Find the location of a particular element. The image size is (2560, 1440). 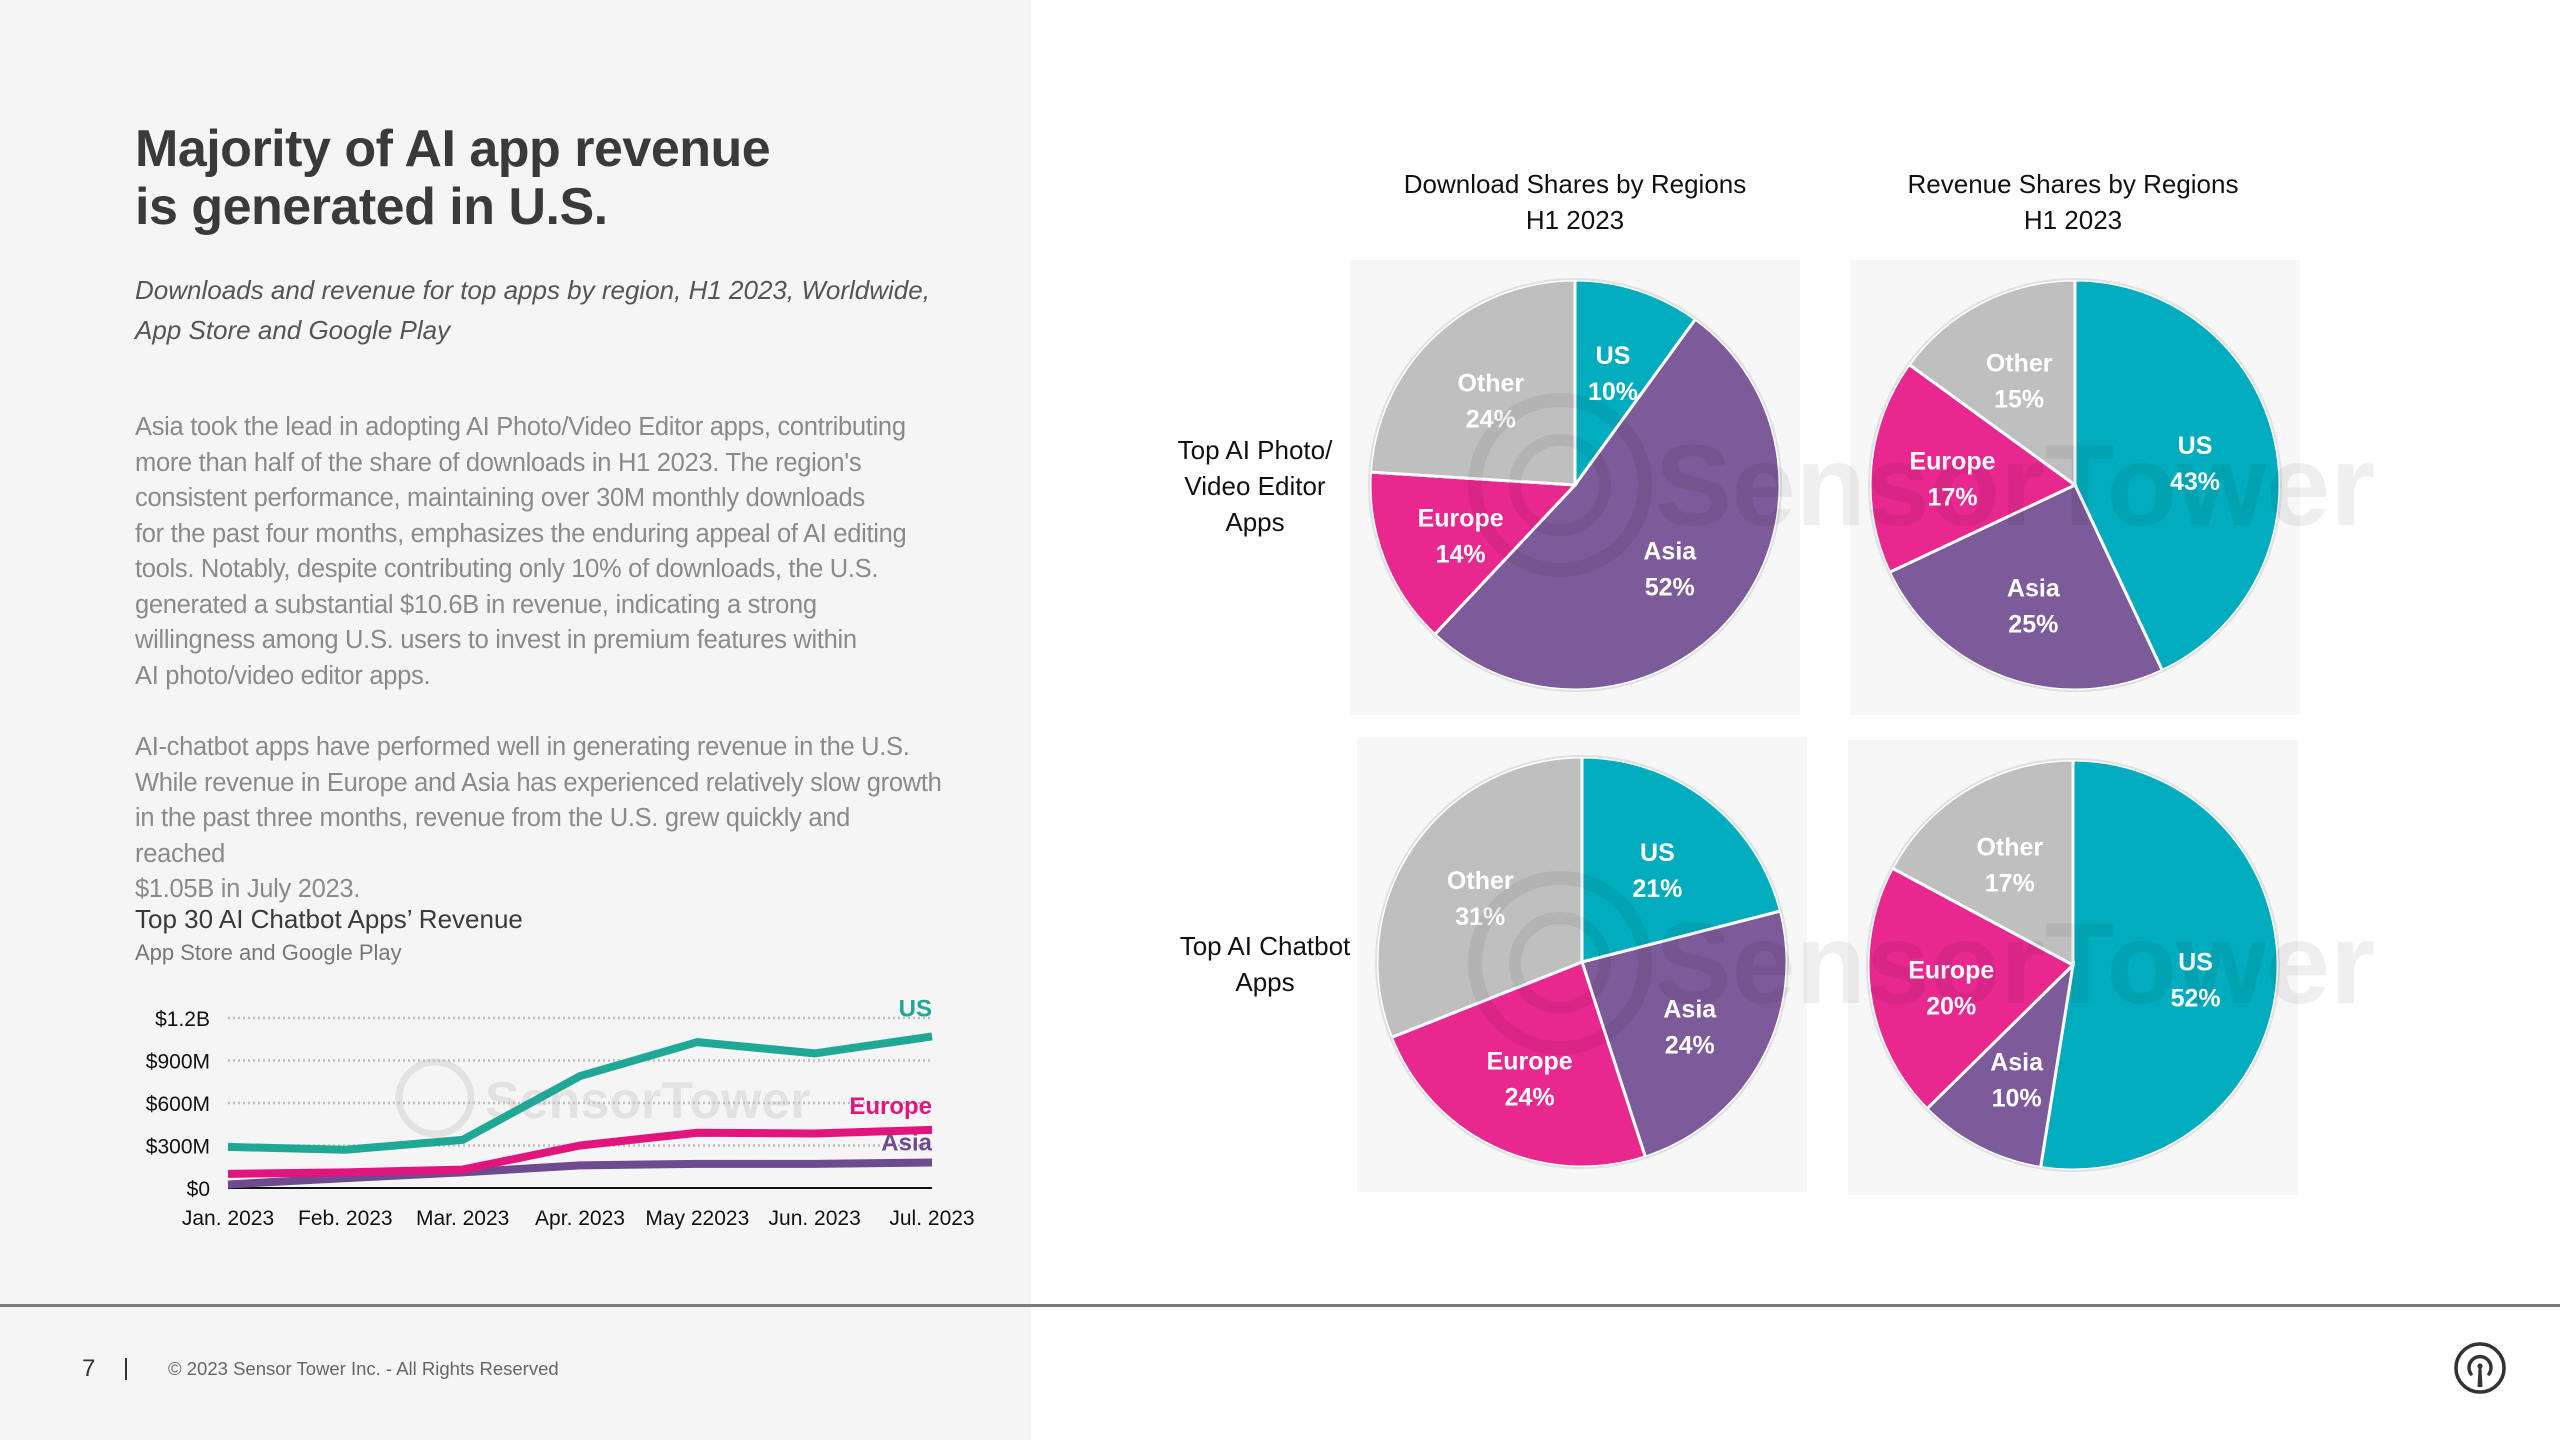

slice-label-value: 14% is located at coordinates (1461, 554).